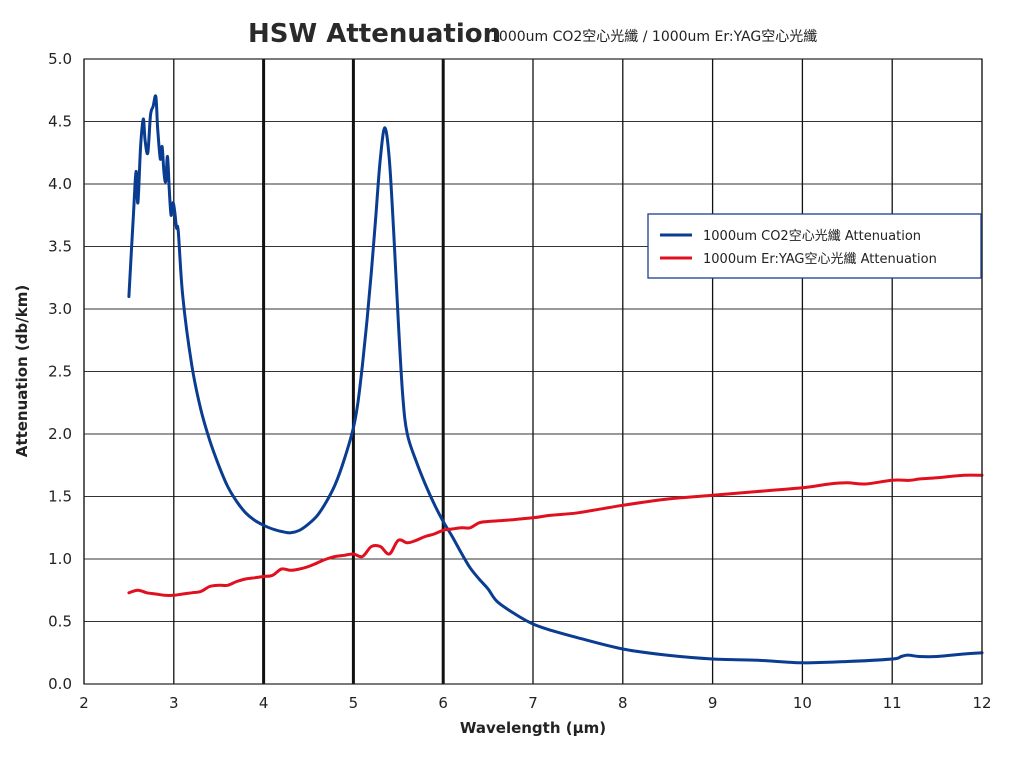 This screenshot has width=1015, height=763. Describe the element at coordinates (84, 703) in the screenshot. I see `x-tick-label: 2` at that location.